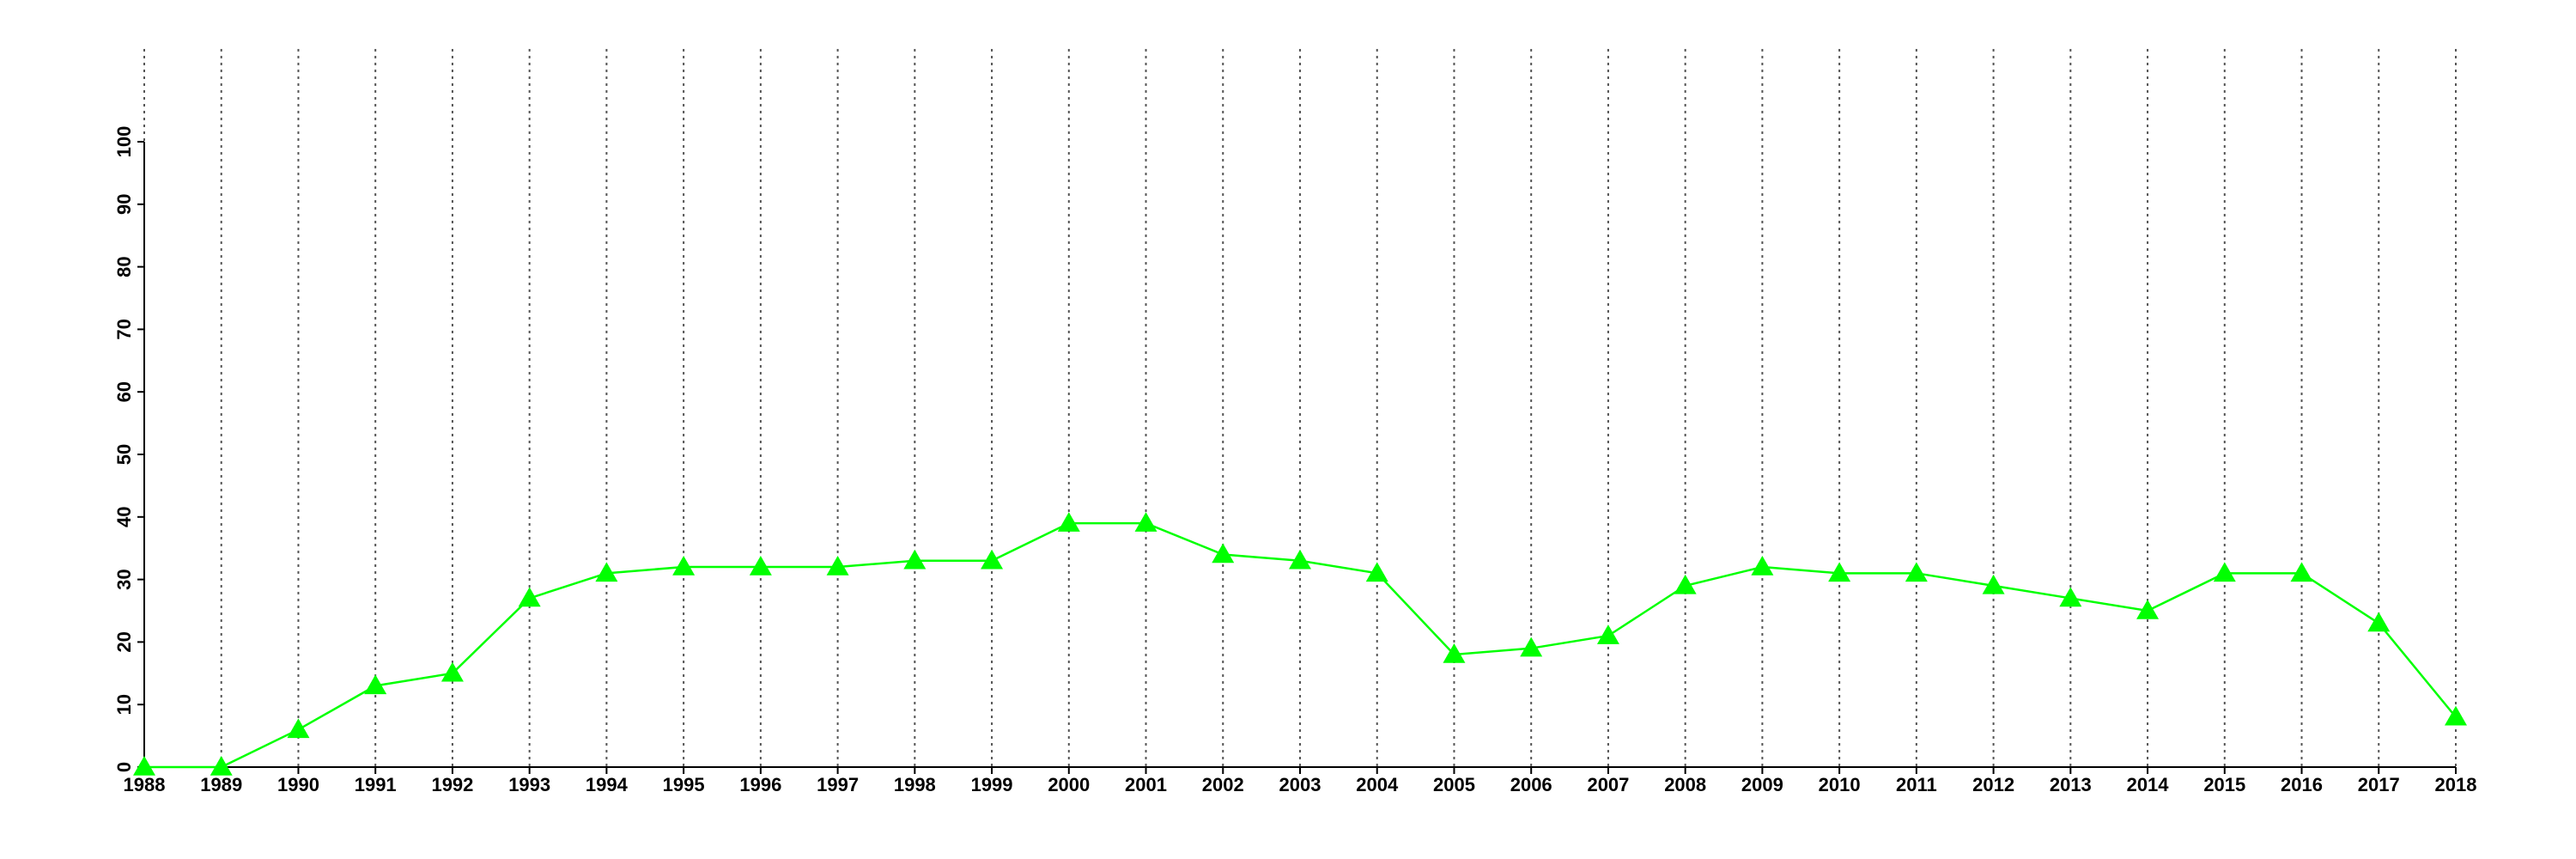 This screenshot has width=2576, height=859. Describe the element at coordinates (2456, 784) in the screenshot. I see `x-tick-label: 2018` at that location.